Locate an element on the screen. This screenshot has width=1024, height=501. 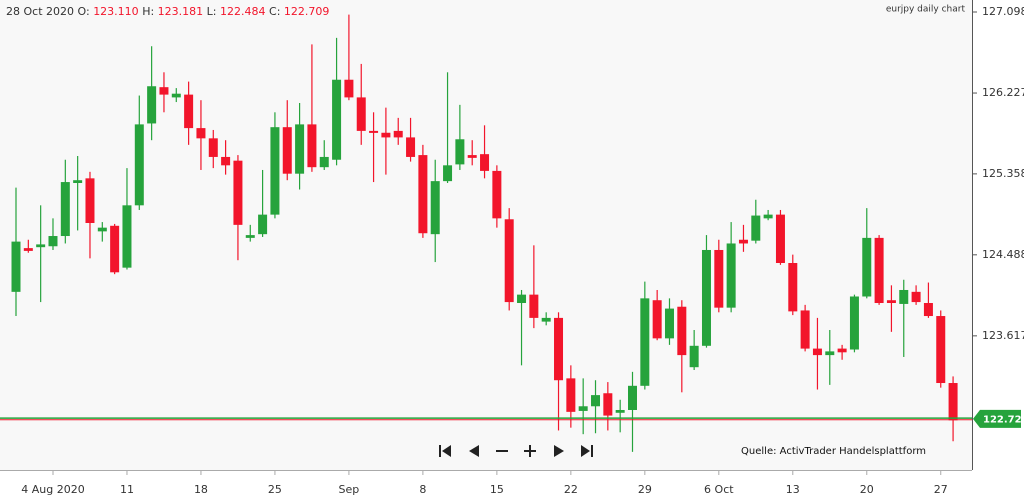
x-tick-label: 11 is located at coordinates (127, 489).